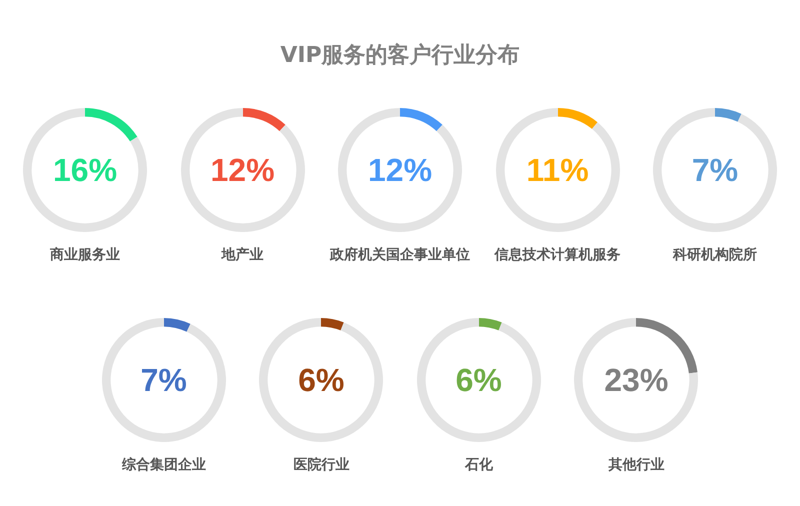 The image size is (800, 506). Describe the element at coordinates (163, 465) in the screenshot. I see `text: 综合集团企业` at that location.